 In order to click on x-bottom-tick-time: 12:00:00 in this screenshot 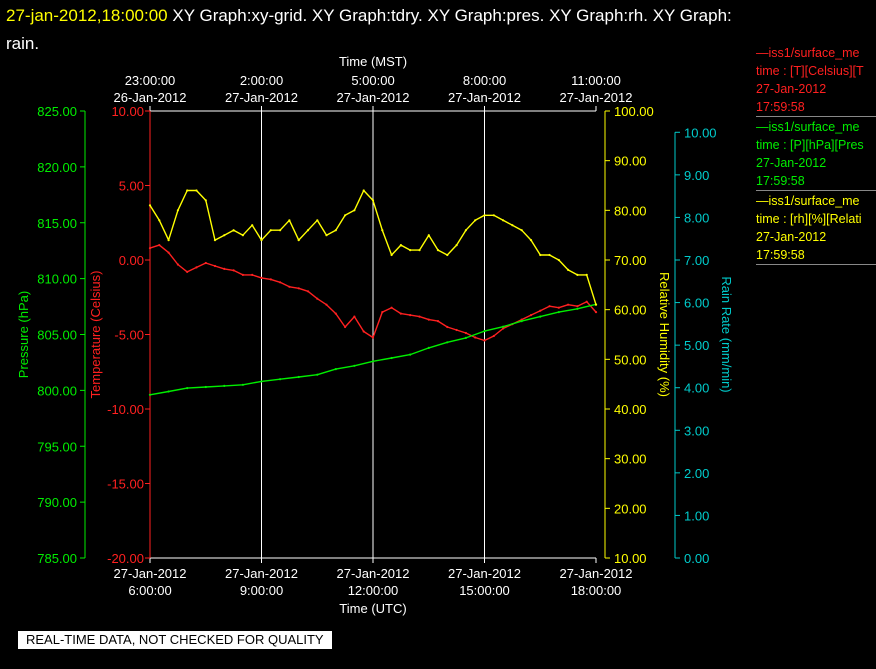, I will do `click(373, 590)`.